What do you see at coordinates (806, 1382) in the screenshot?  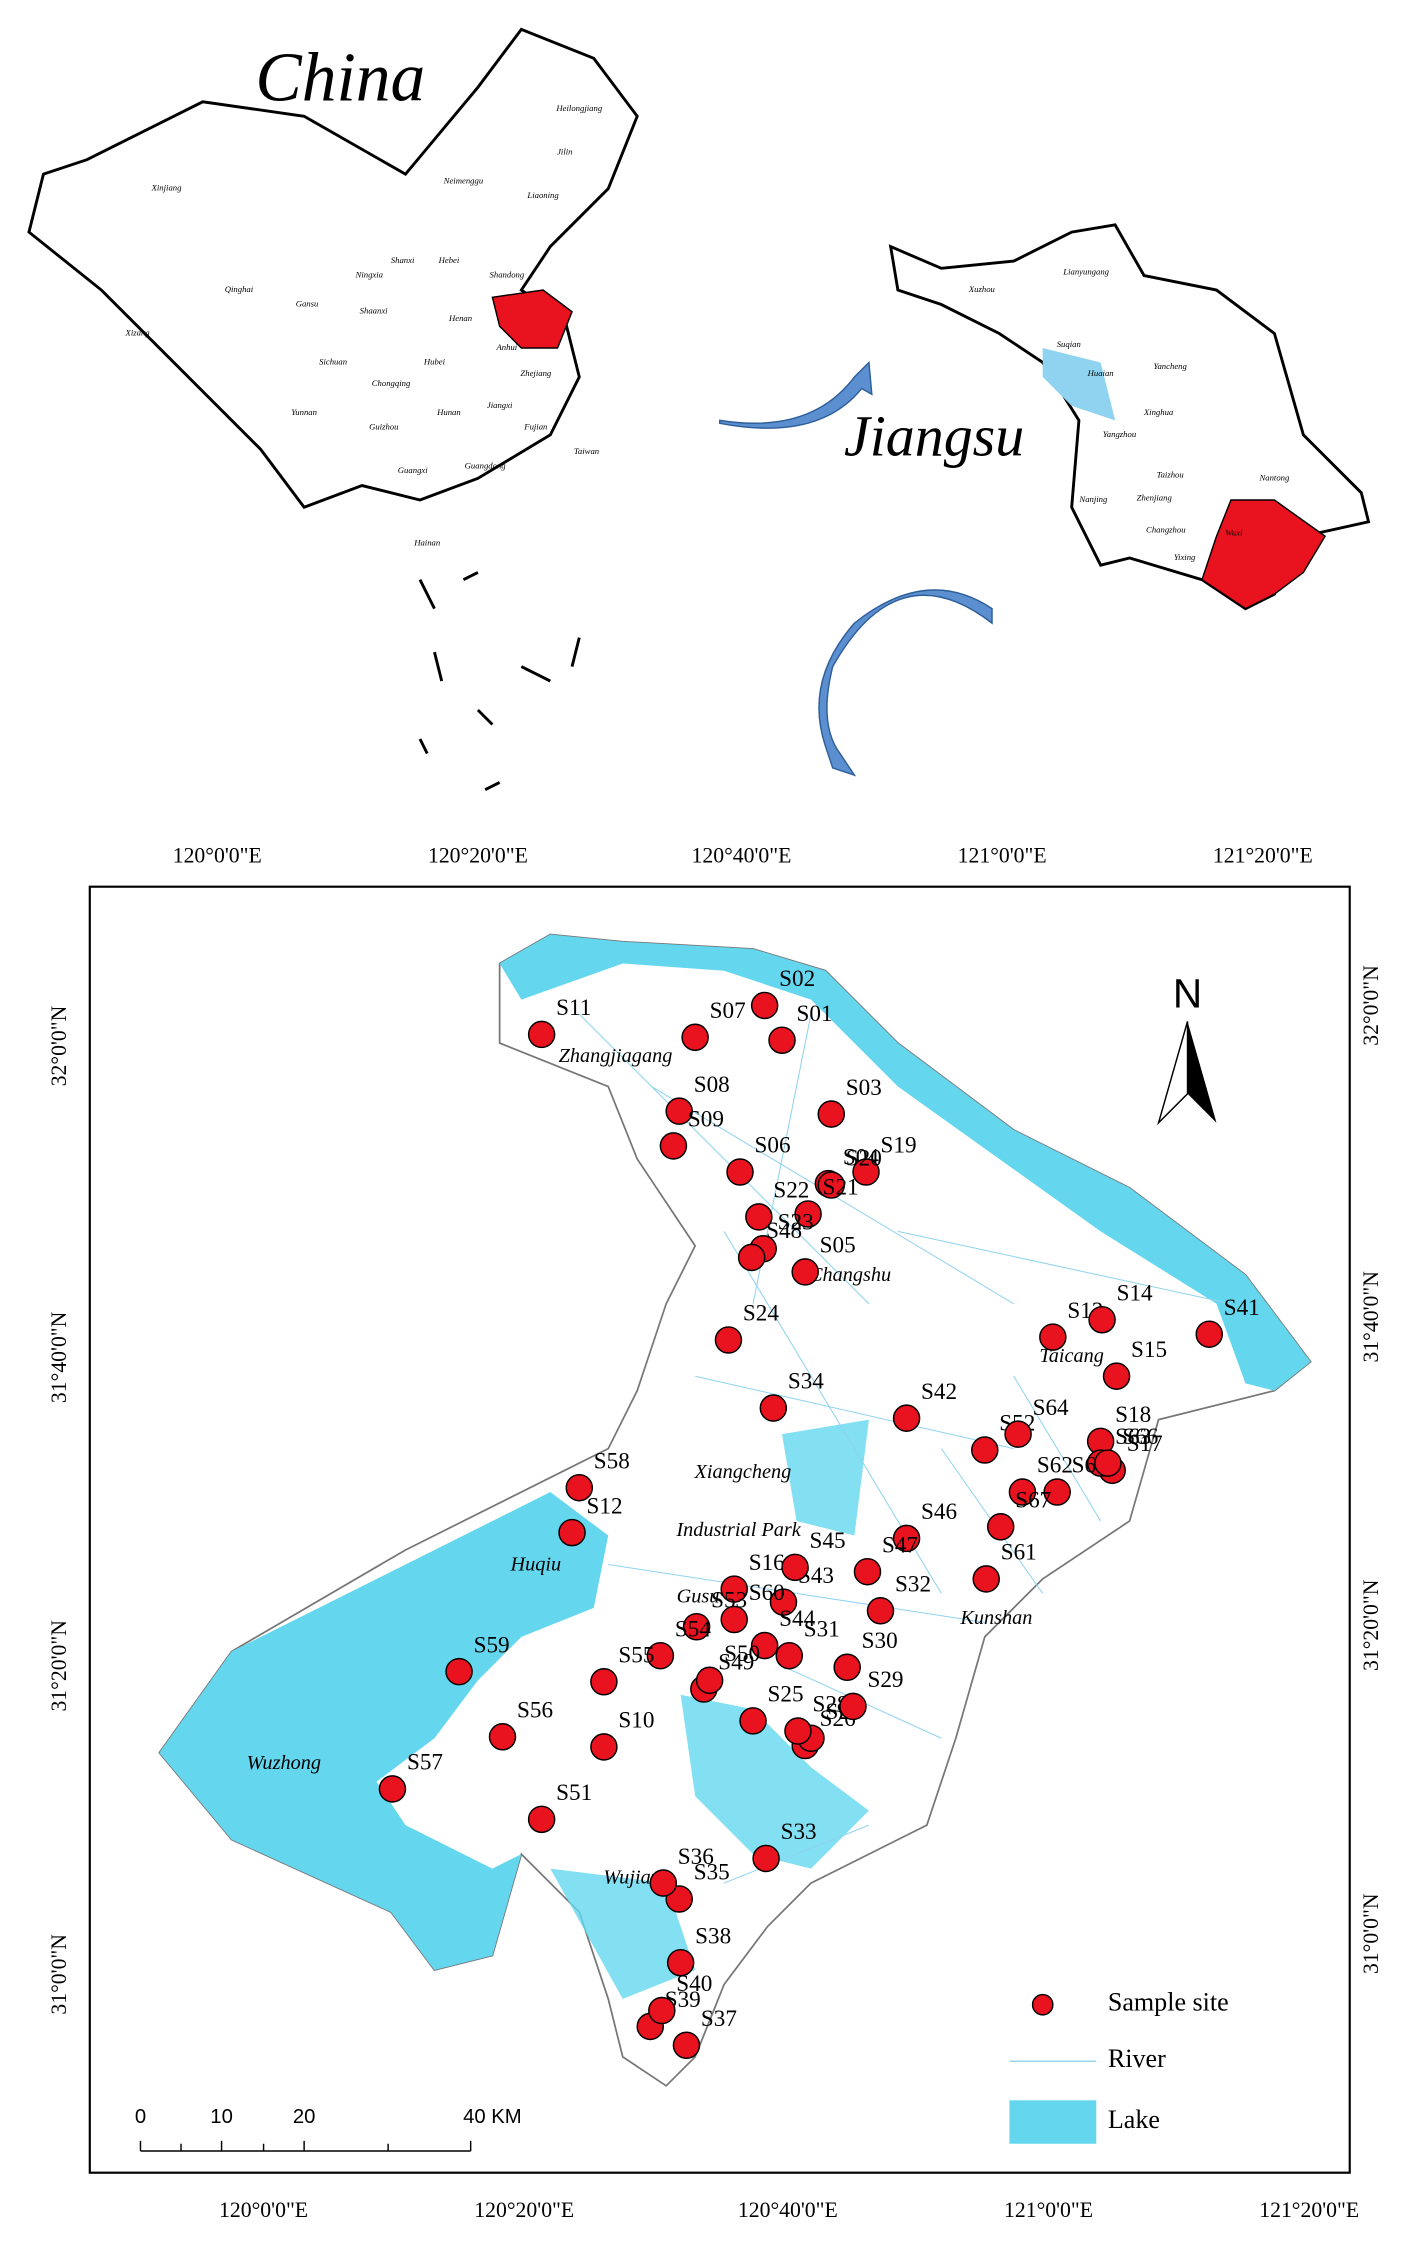 I see `site-label: S34` at bounding box center [806, 1382].